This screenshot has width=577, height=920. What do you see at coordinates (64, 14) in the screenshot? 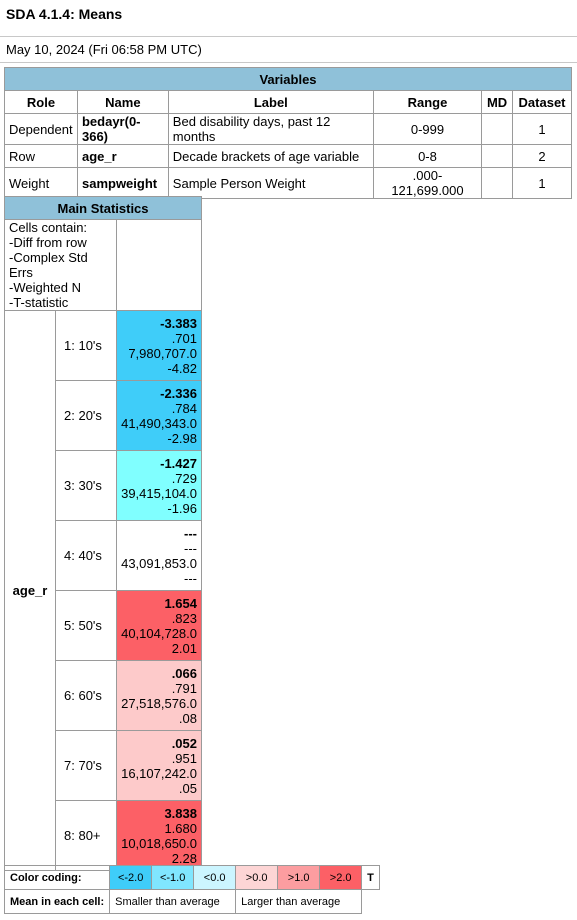
I see `page-title: SDA 4.1.4: Means` at bounding box center [64, 14].